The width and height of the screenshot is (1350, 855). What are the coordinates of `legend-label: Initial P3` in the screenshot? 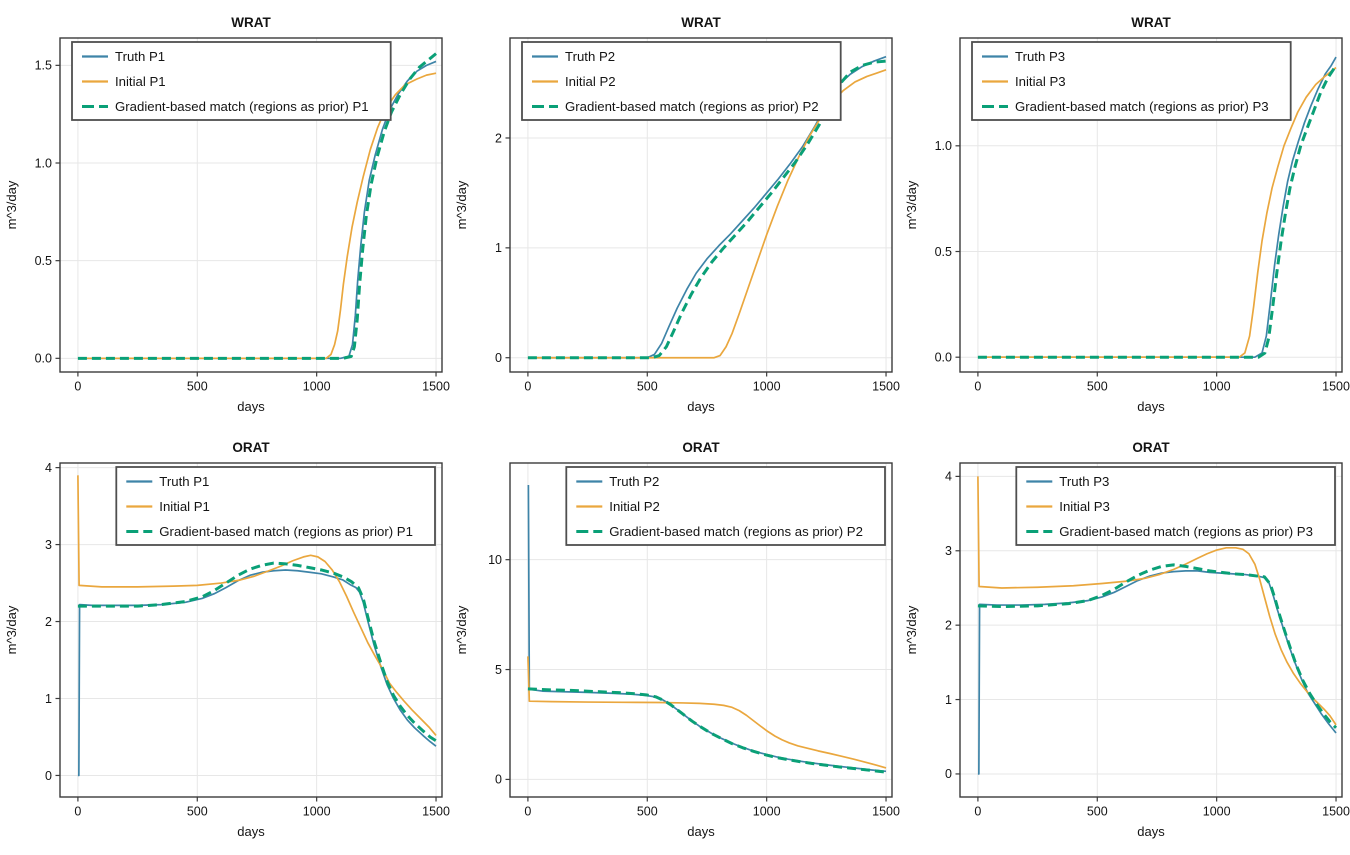 It's located at (1040, 81).